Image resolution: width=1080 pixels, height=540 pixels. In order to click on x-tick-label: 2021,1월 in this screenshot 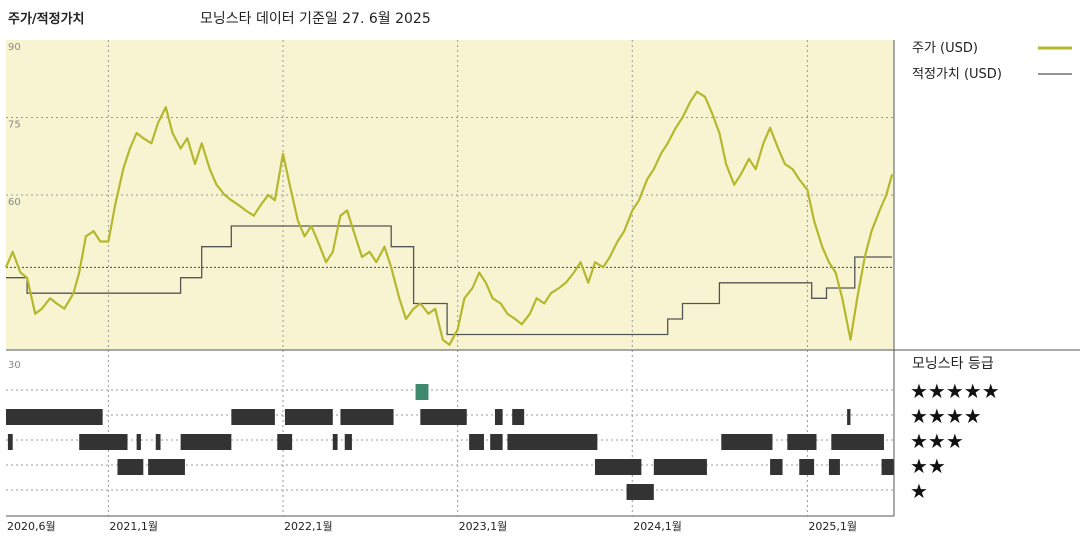, I will do `click(133, 526)`.